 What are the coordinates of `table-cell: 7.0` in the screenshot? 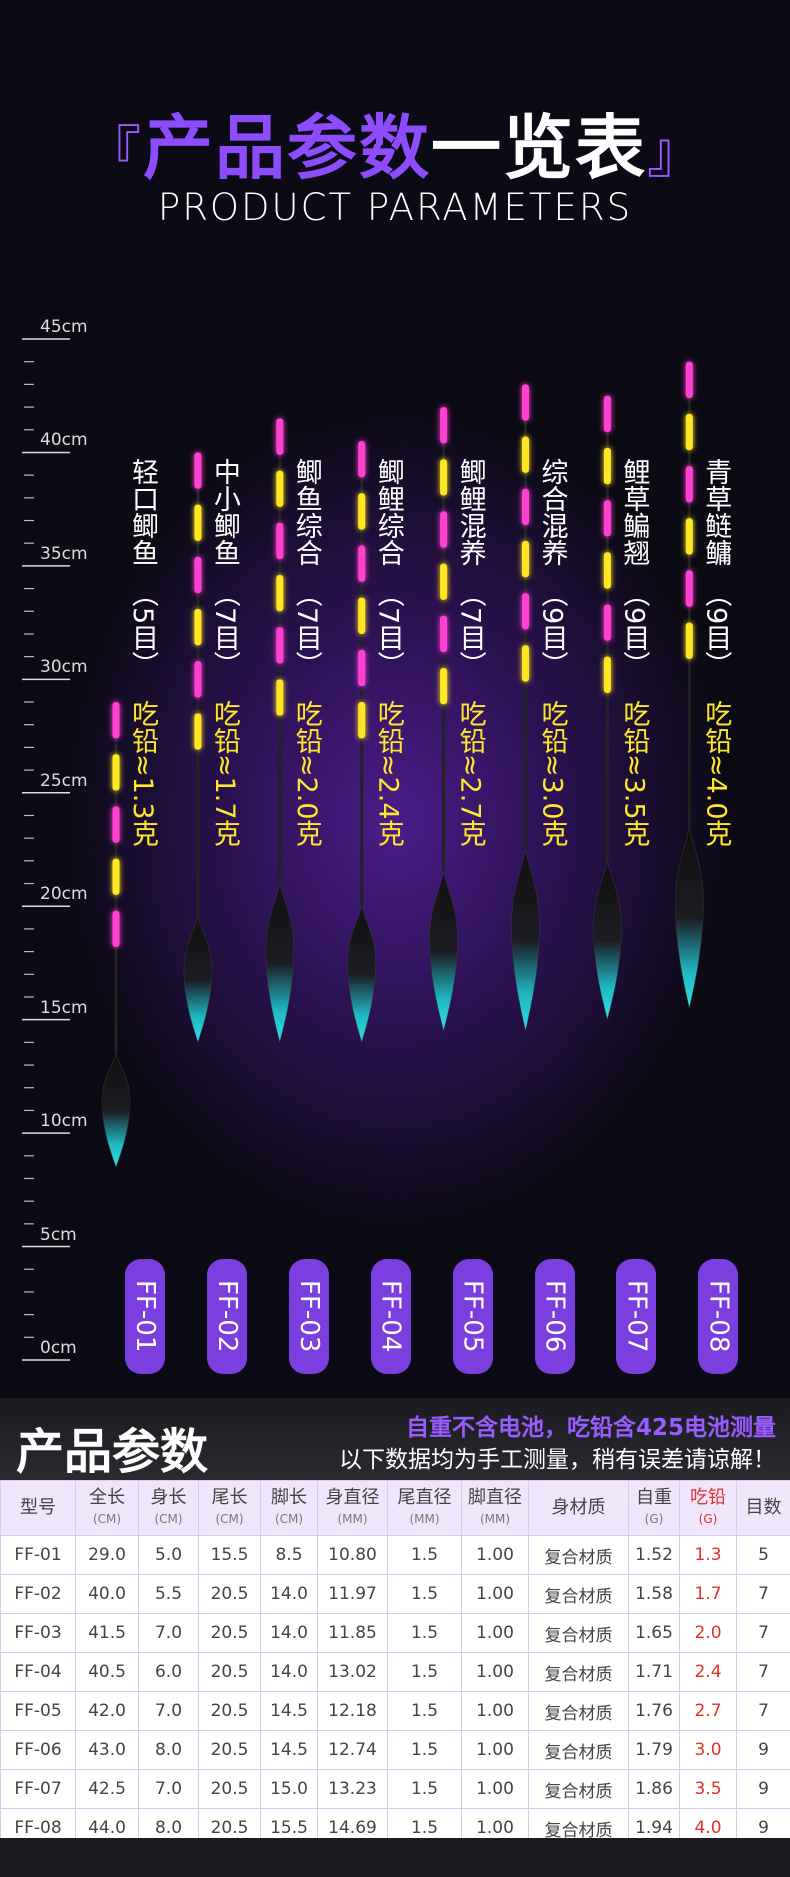 It's located at (168, 1789).